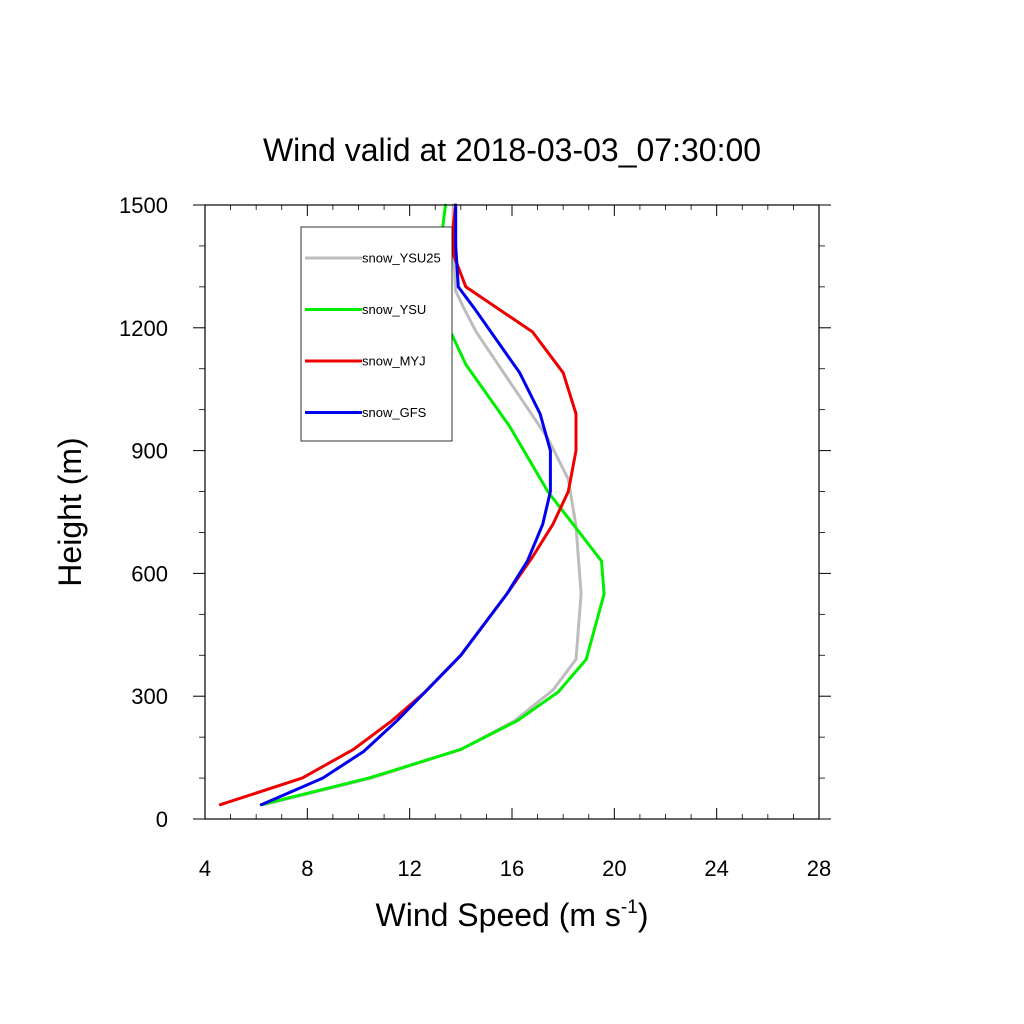 The width and height of the screenshot is (1024, 1024). What do you see at coordinates (498, 915) in the screenshot?
I see `x-axis-label-main: Wind Speed (m s` at bounding box center [498, 915].